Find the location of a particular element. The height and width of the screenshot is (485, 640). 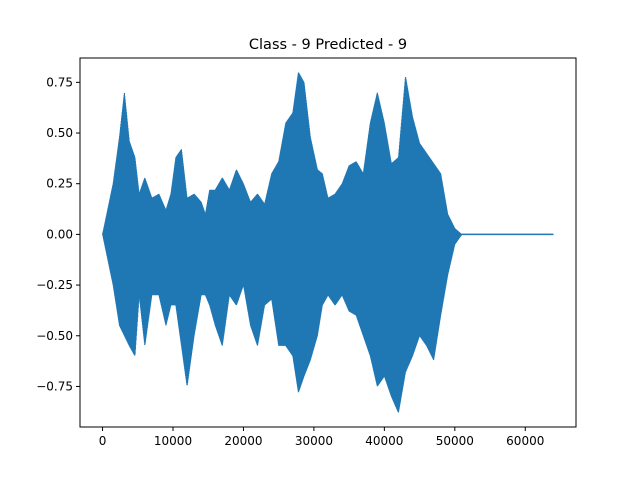

y-tick-label: 0.50 is located at coordinates (59, 133).